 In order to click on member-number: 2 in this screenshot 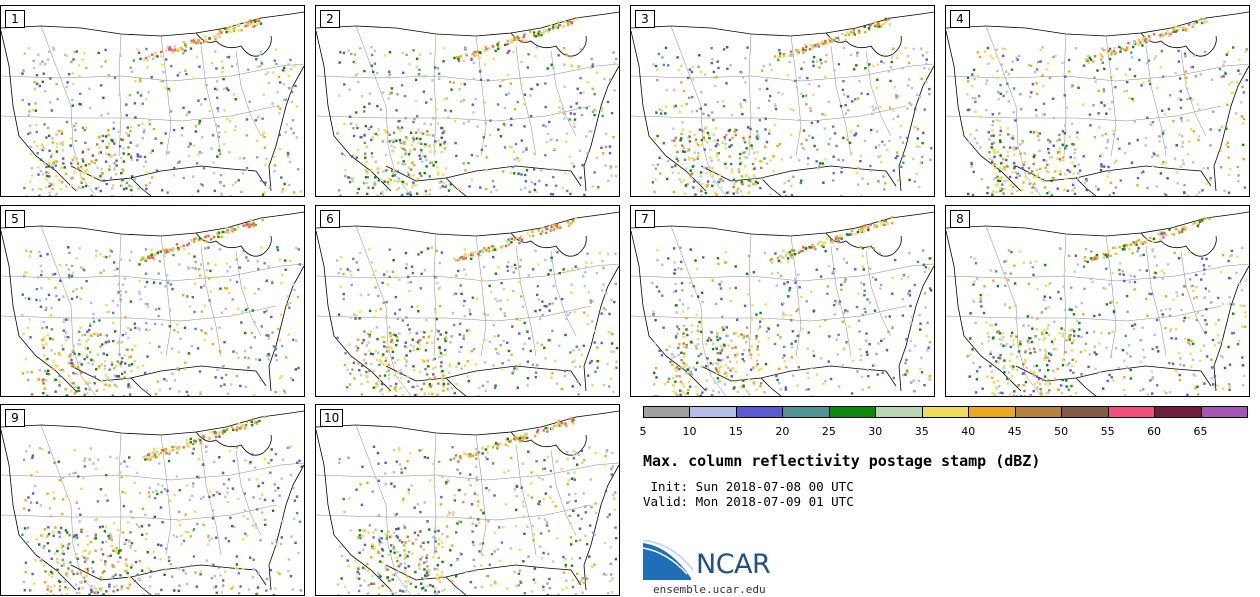, I will do `click(330, 19)`.